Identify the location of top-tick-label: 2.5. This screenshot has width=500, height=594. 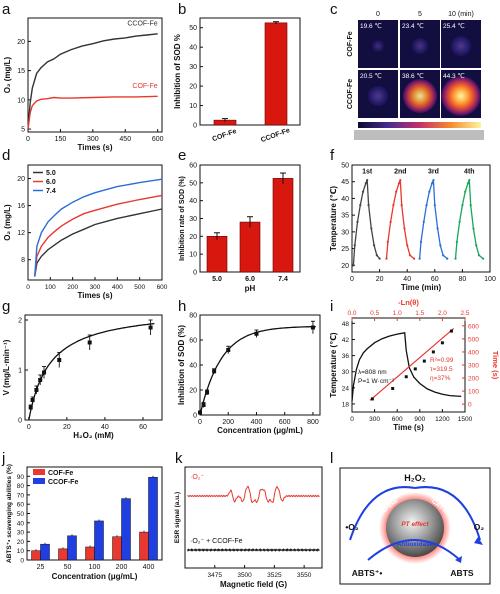
(464, 313).